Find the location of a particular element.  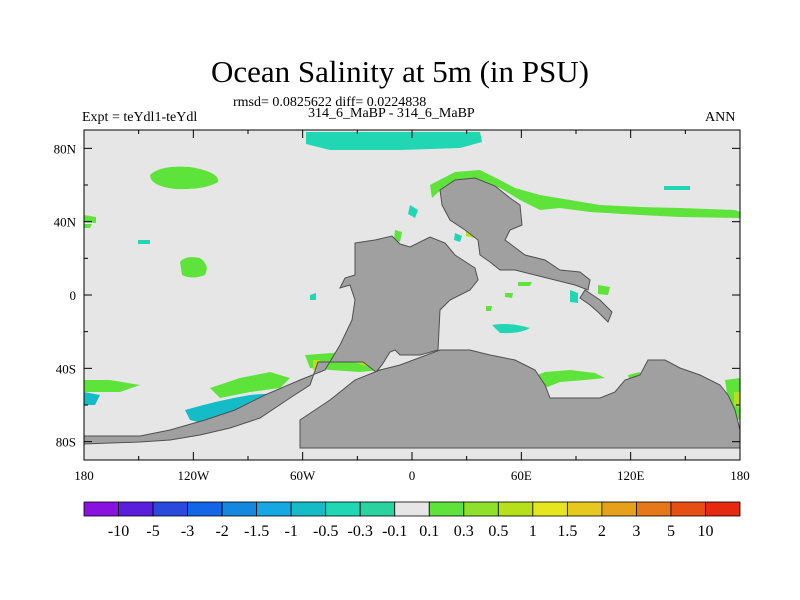

colorbar-label: -0.3 is located at coordinates (360, 531).